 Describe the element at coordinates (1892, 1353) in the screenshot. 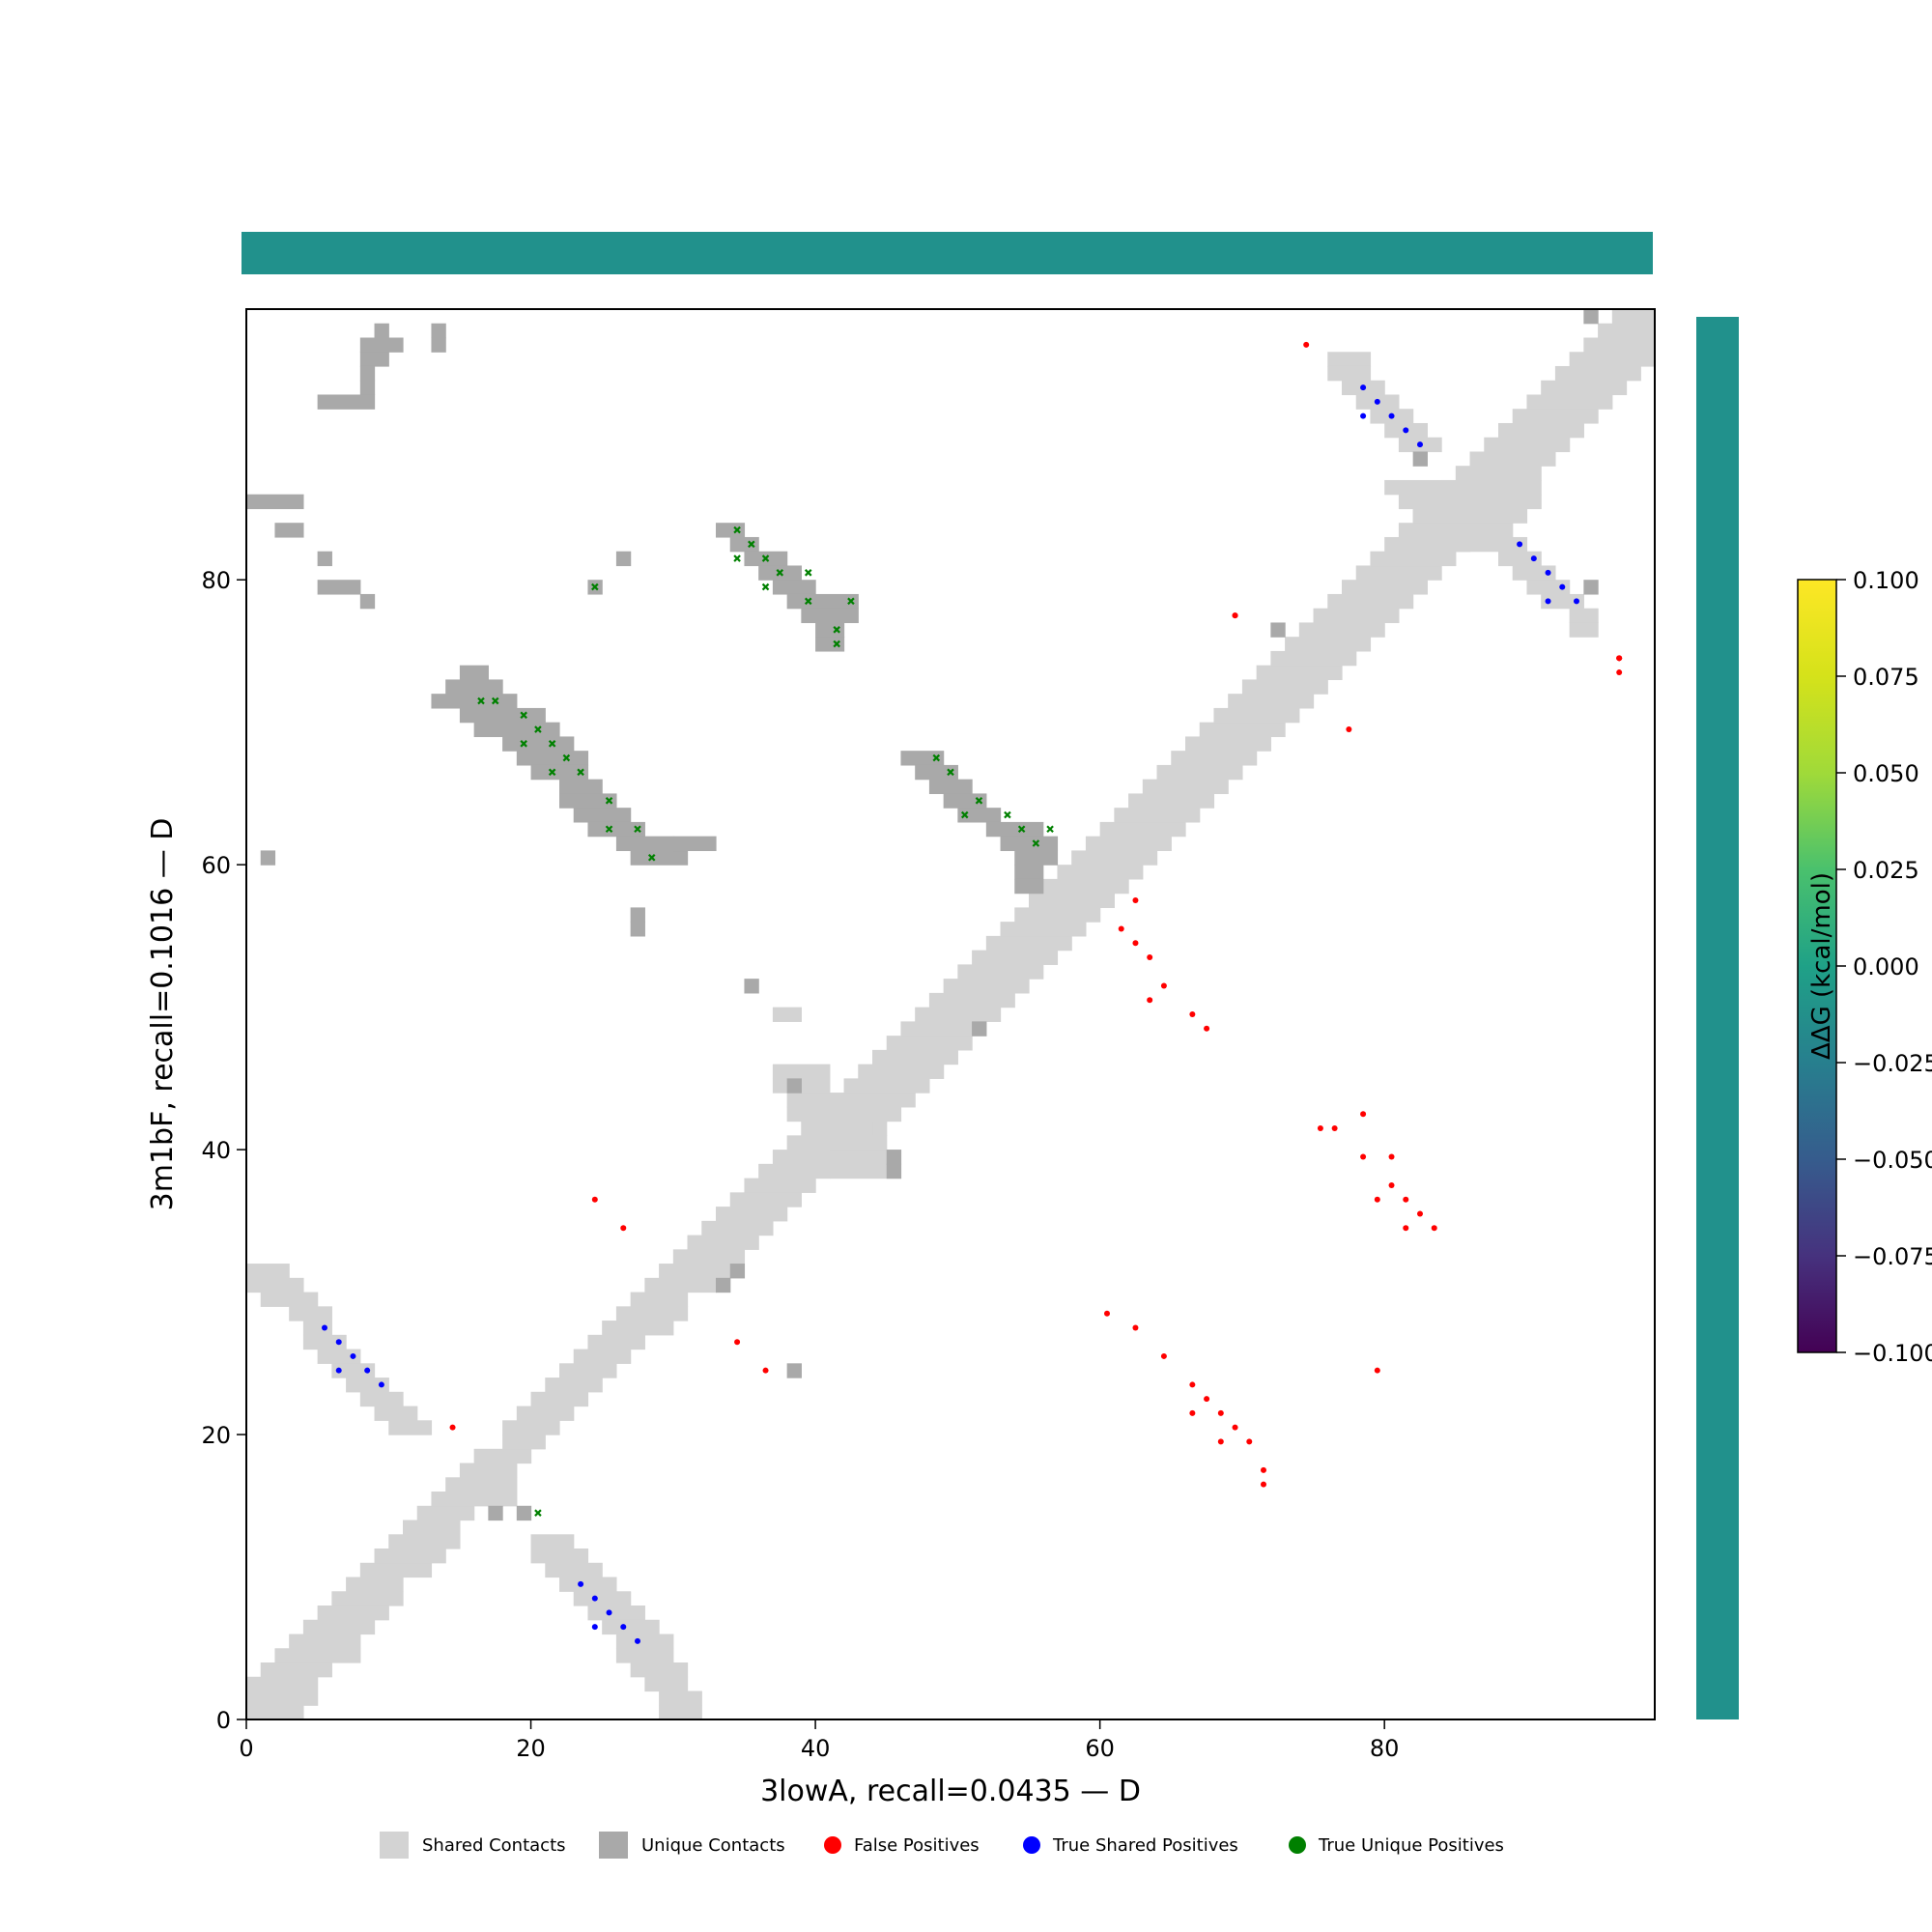

I see `colorbar-tick-label: −0.100` at that location.